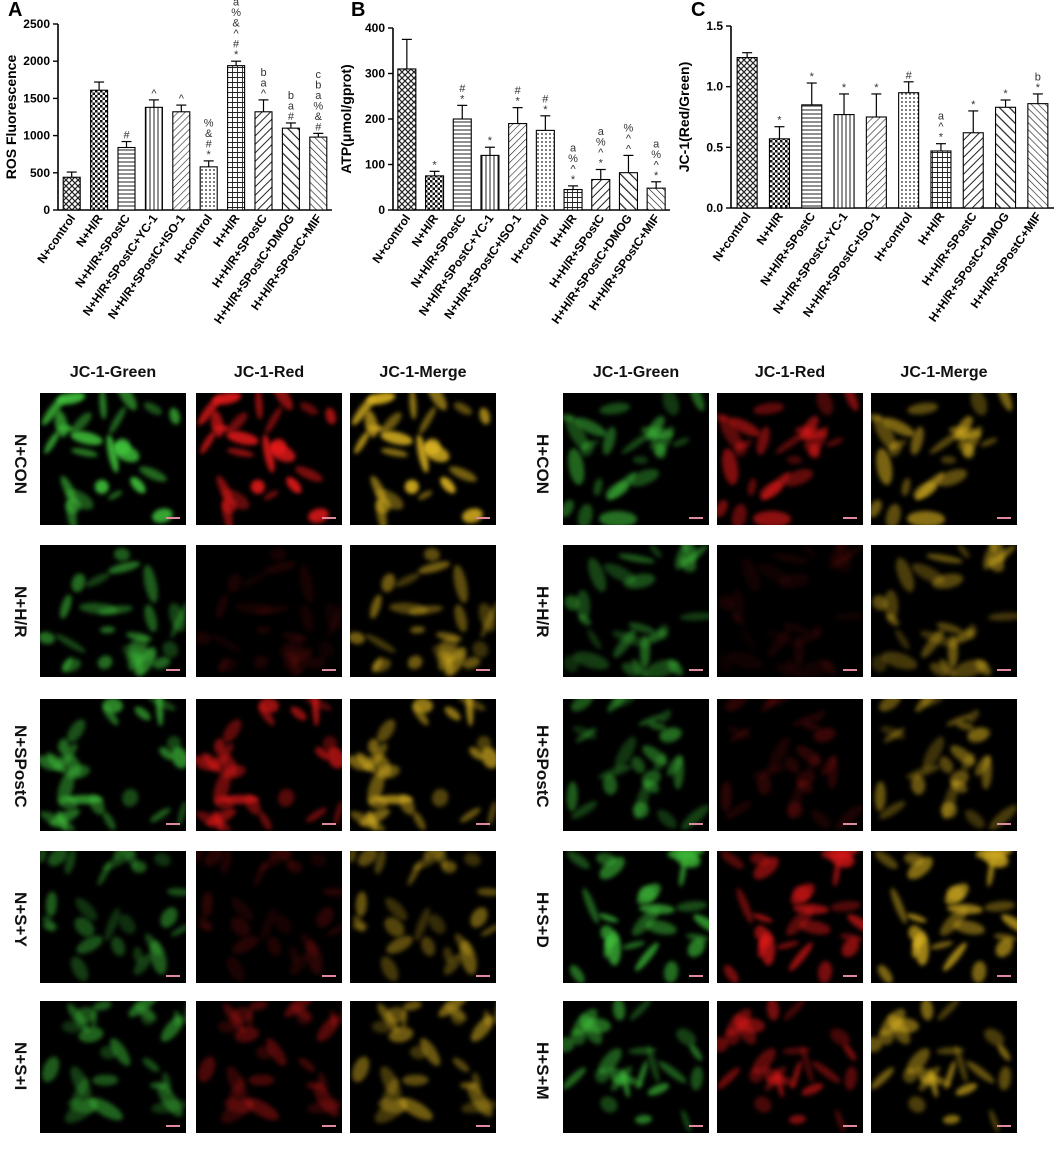 The height and width of the screenshot is (1156, 1059). What do you see at coordinates (423, 372) in the screenshot?
I see `column-header: JC-1-Merge` at bounding box center [423, 372].